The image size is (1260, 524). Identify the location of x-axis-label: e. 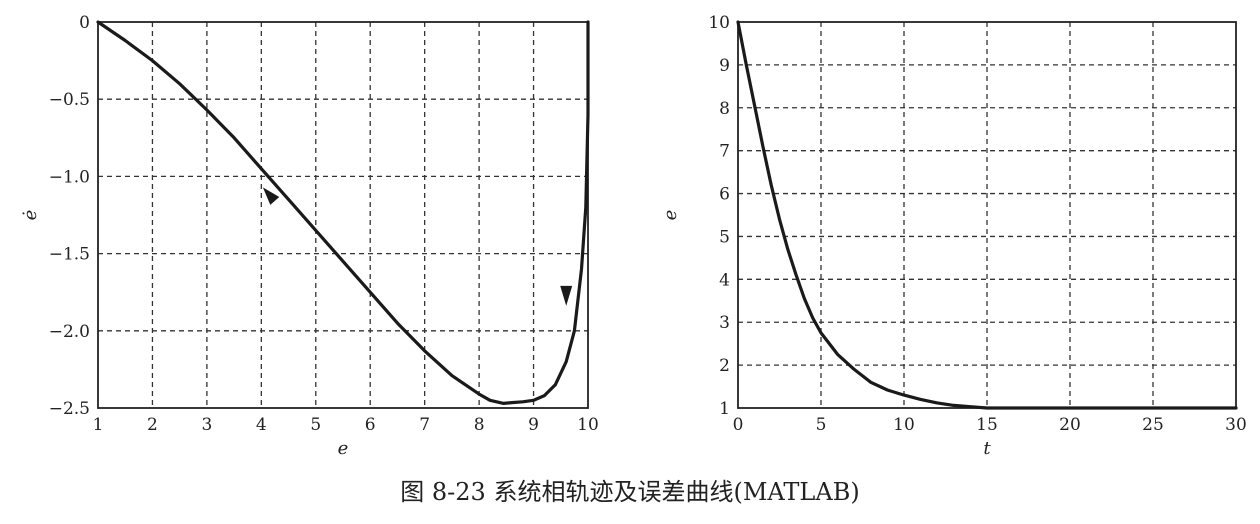
(343, 448).